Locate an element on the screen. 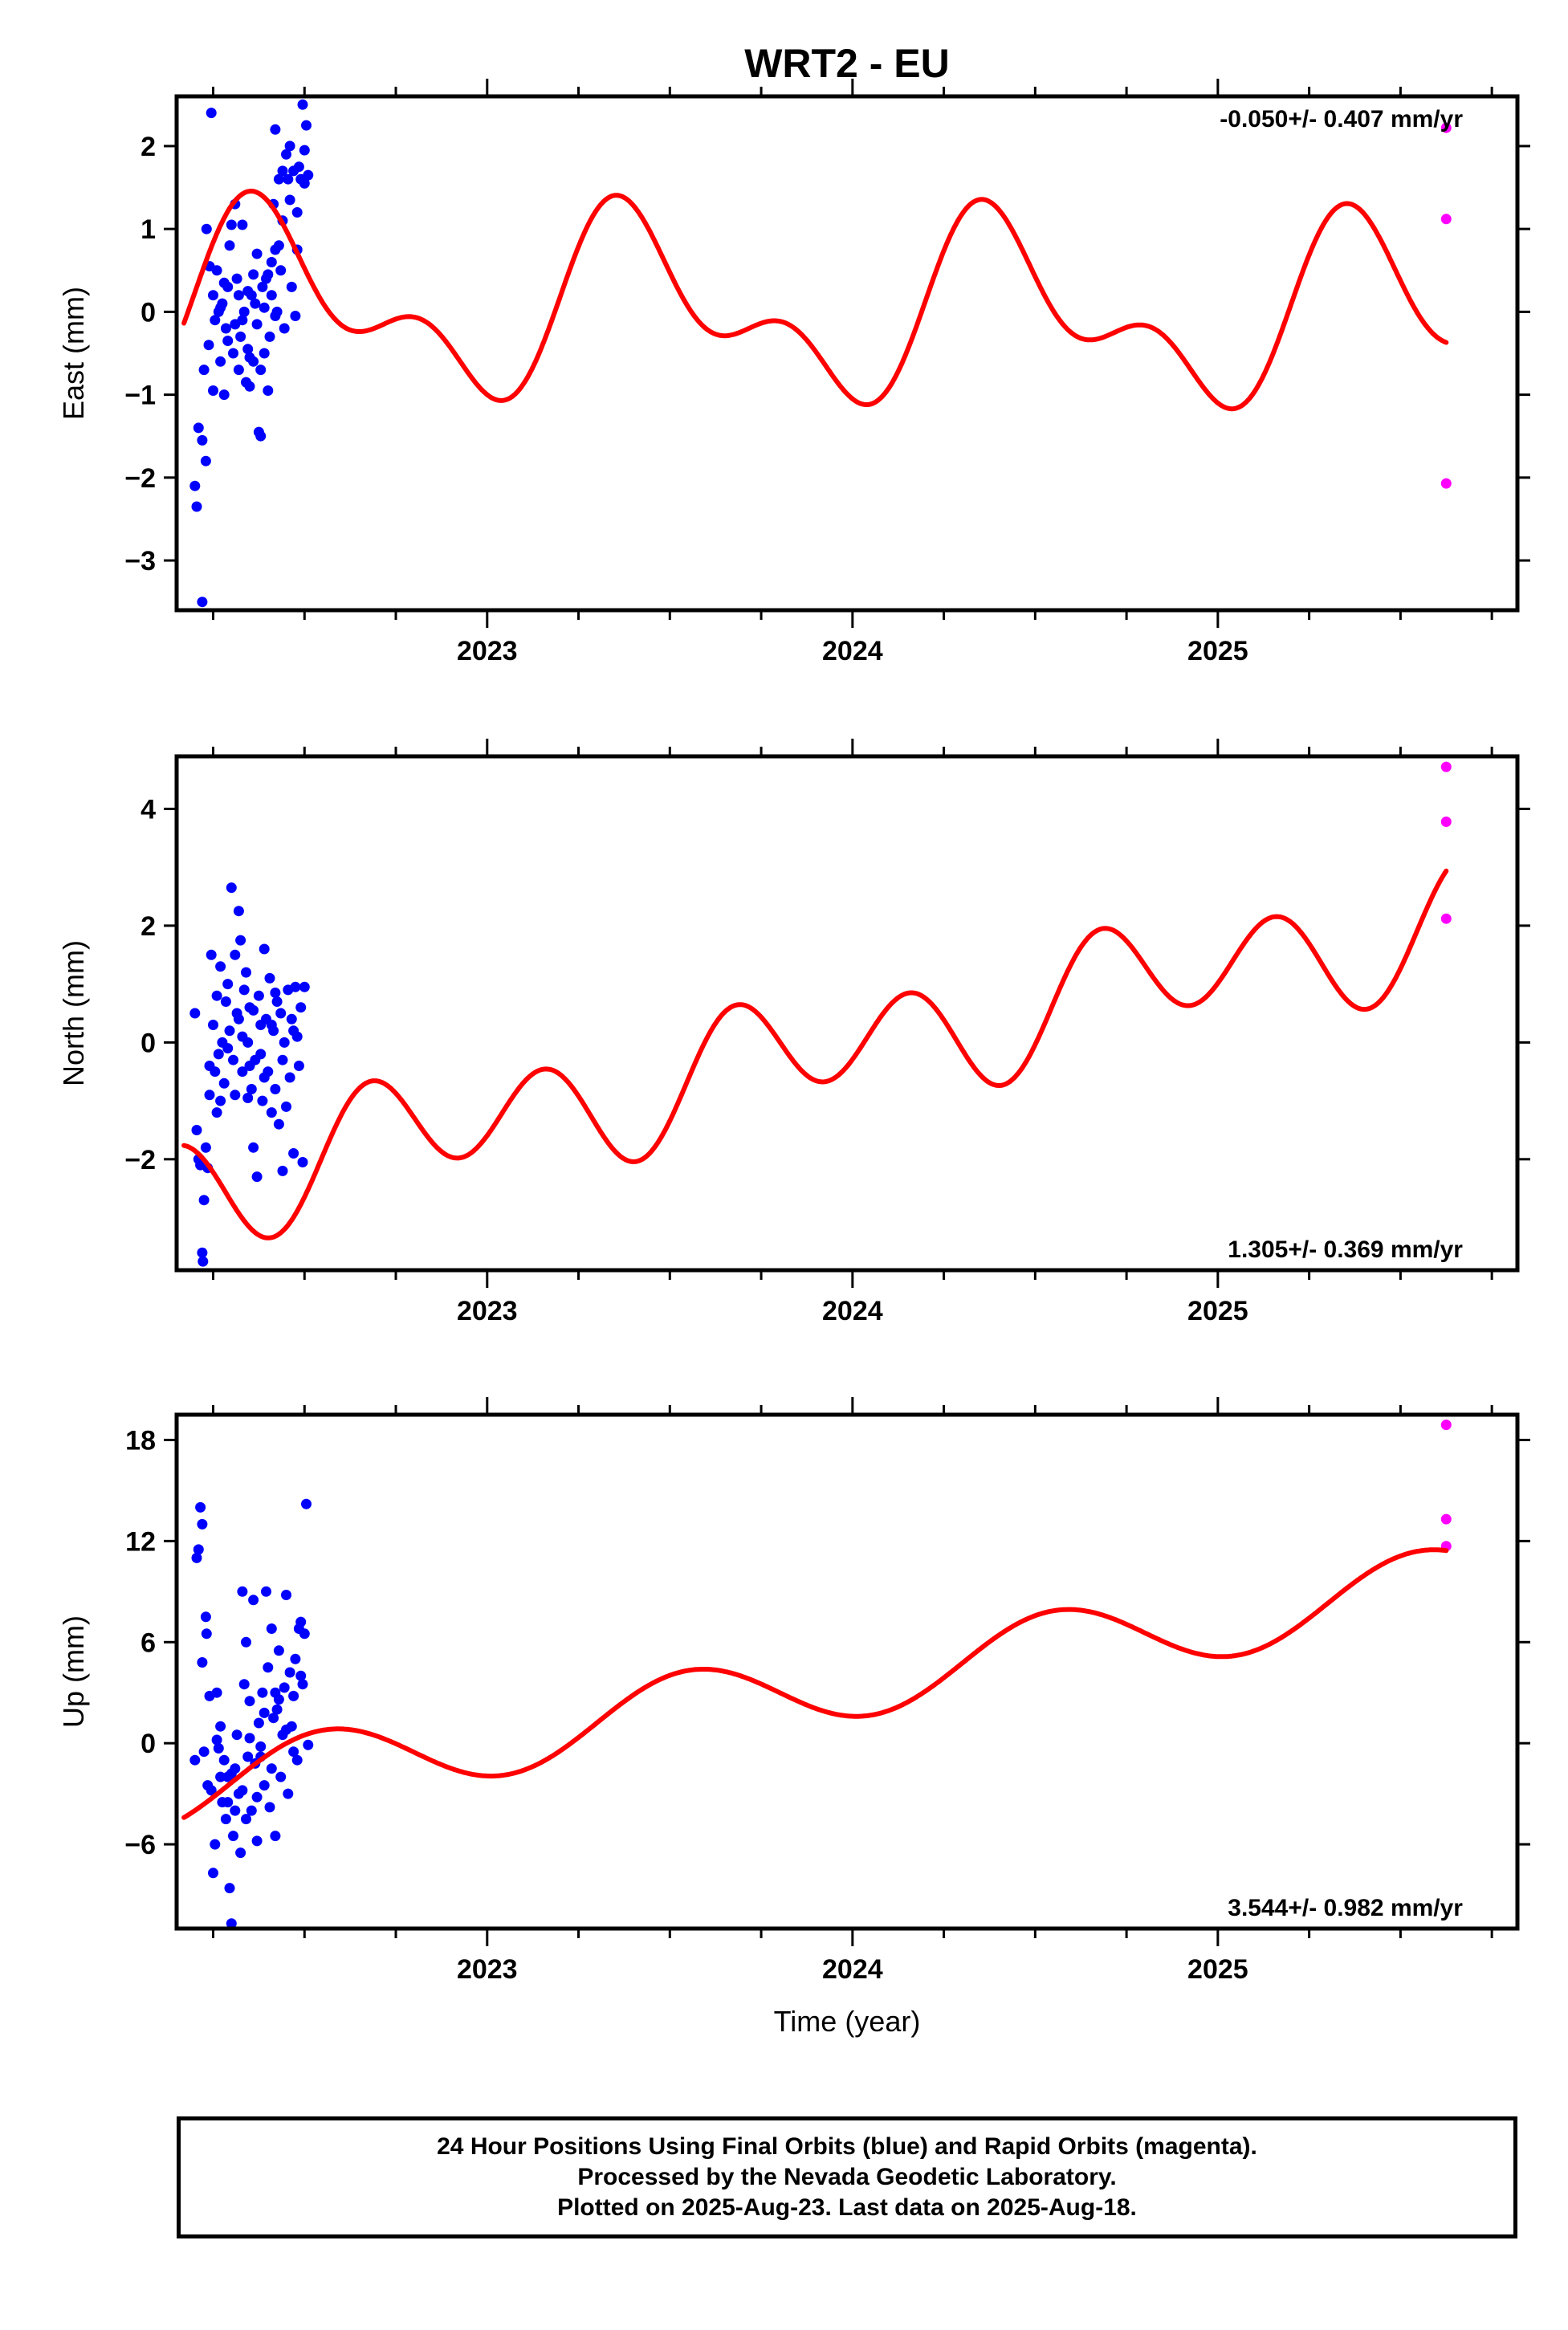 The height and width of the screenshot is (2330, 1568). up-rapid-orbit-point is located at coordinates (1446, 1519).